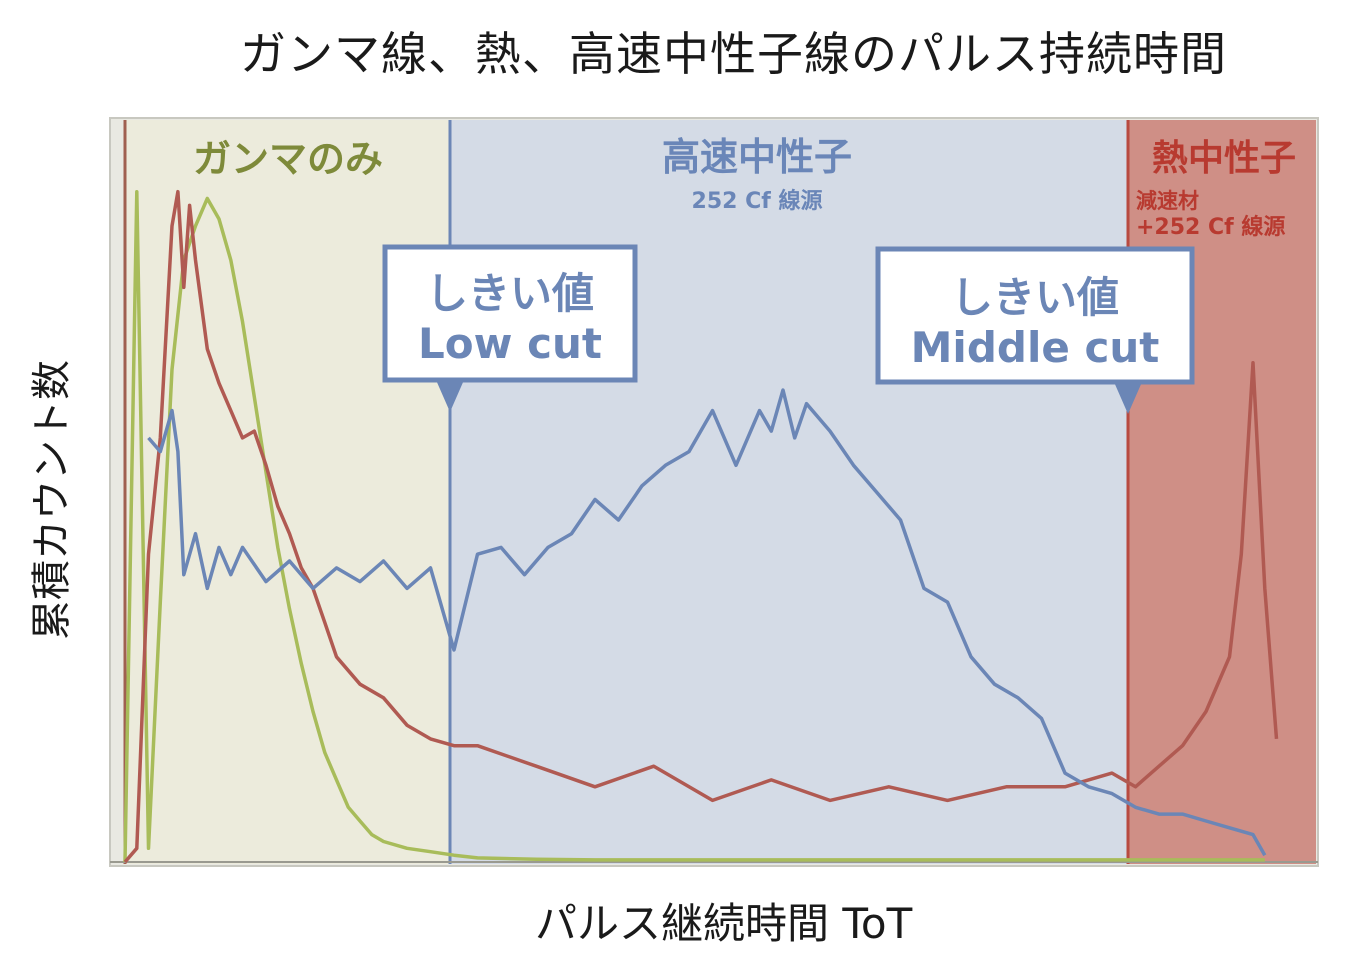 The width and height of the screenshot is (1364, 976). Describe the element at coordinates (1222, 492) in the screenshot. I see `region-thermal` at that location.